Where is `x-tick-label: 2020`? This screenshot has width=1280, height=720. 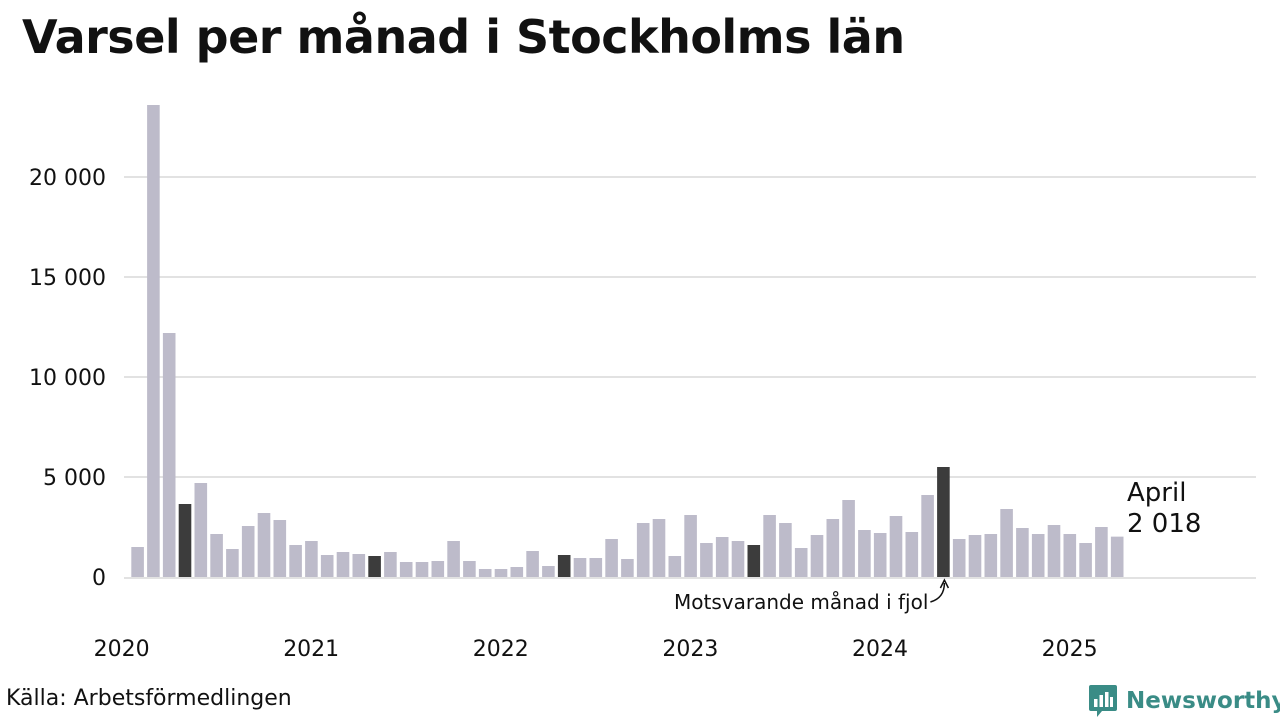 x-tick-label: 2020 is located at coordinates (122, 649).